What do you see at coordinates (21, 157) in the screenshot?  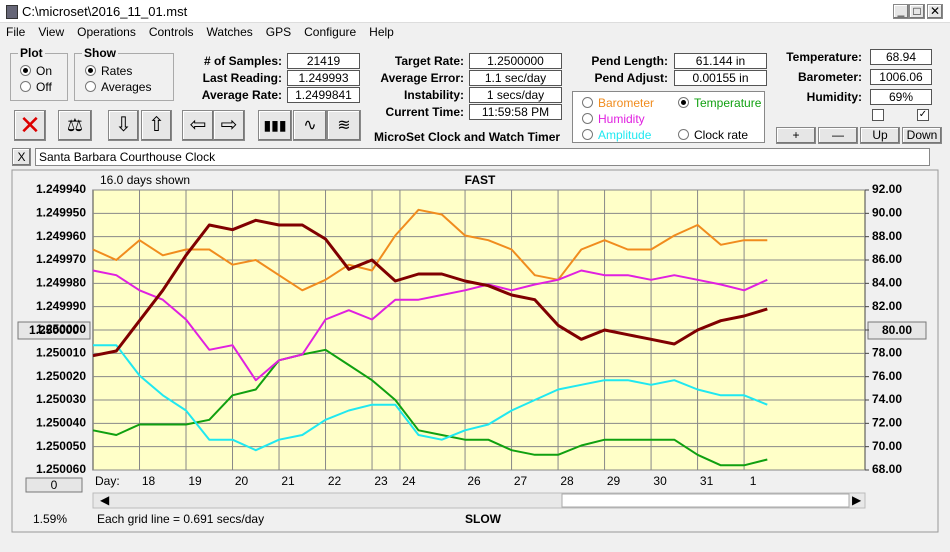 I see `clock-close-button: X` at bounding box center [21, 157].